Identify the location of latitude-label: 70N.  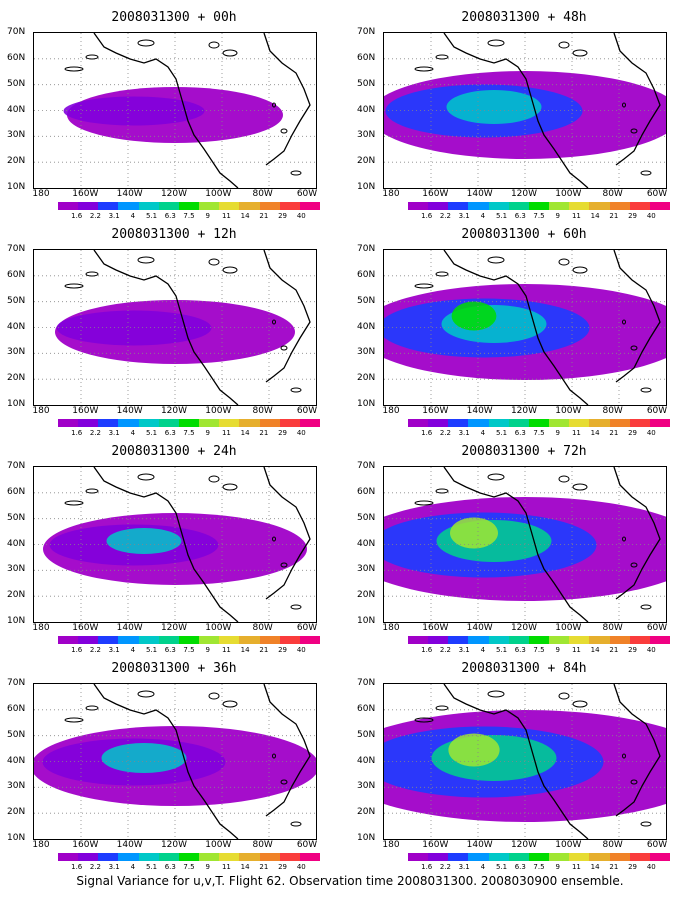
(16, 466).